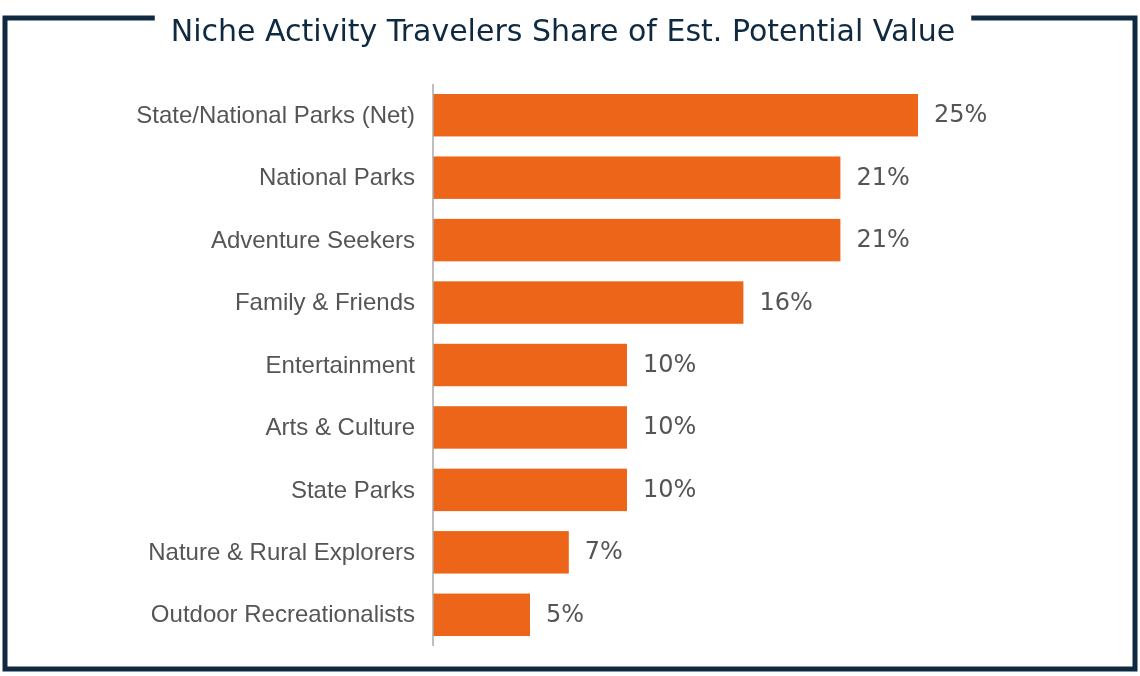  I want to click on data-label: 7%, so click(603, 551).